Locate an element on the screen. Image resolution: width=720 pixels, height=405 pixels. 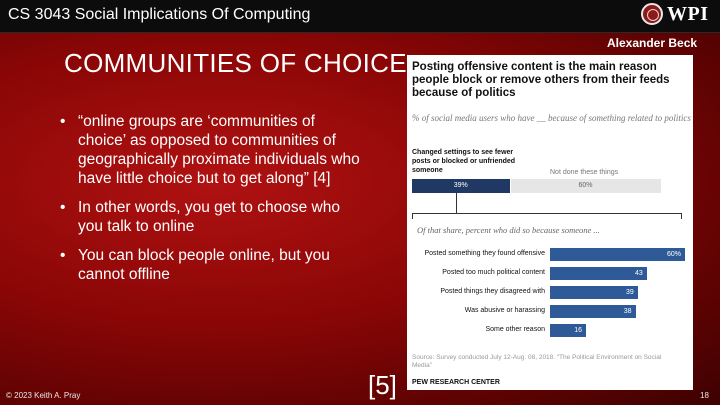
bracket-connector is located at coordinates (456, 203).